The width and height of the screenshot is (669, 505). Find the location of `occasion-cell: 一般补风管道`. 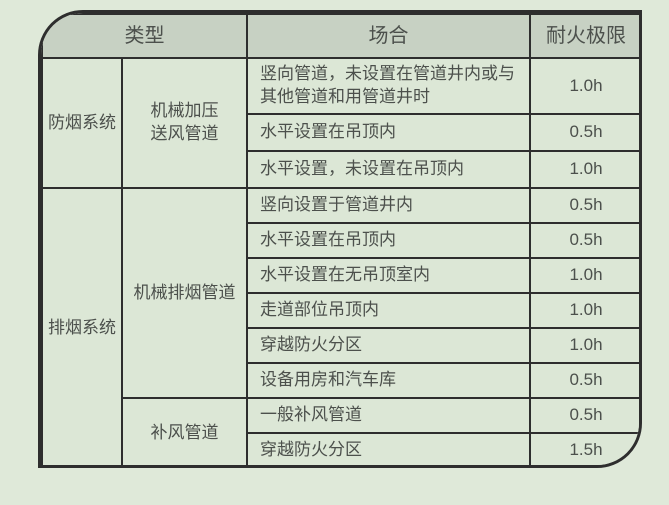

occasion-cell: 一般补风管道 is located at coordinates (388, 415).